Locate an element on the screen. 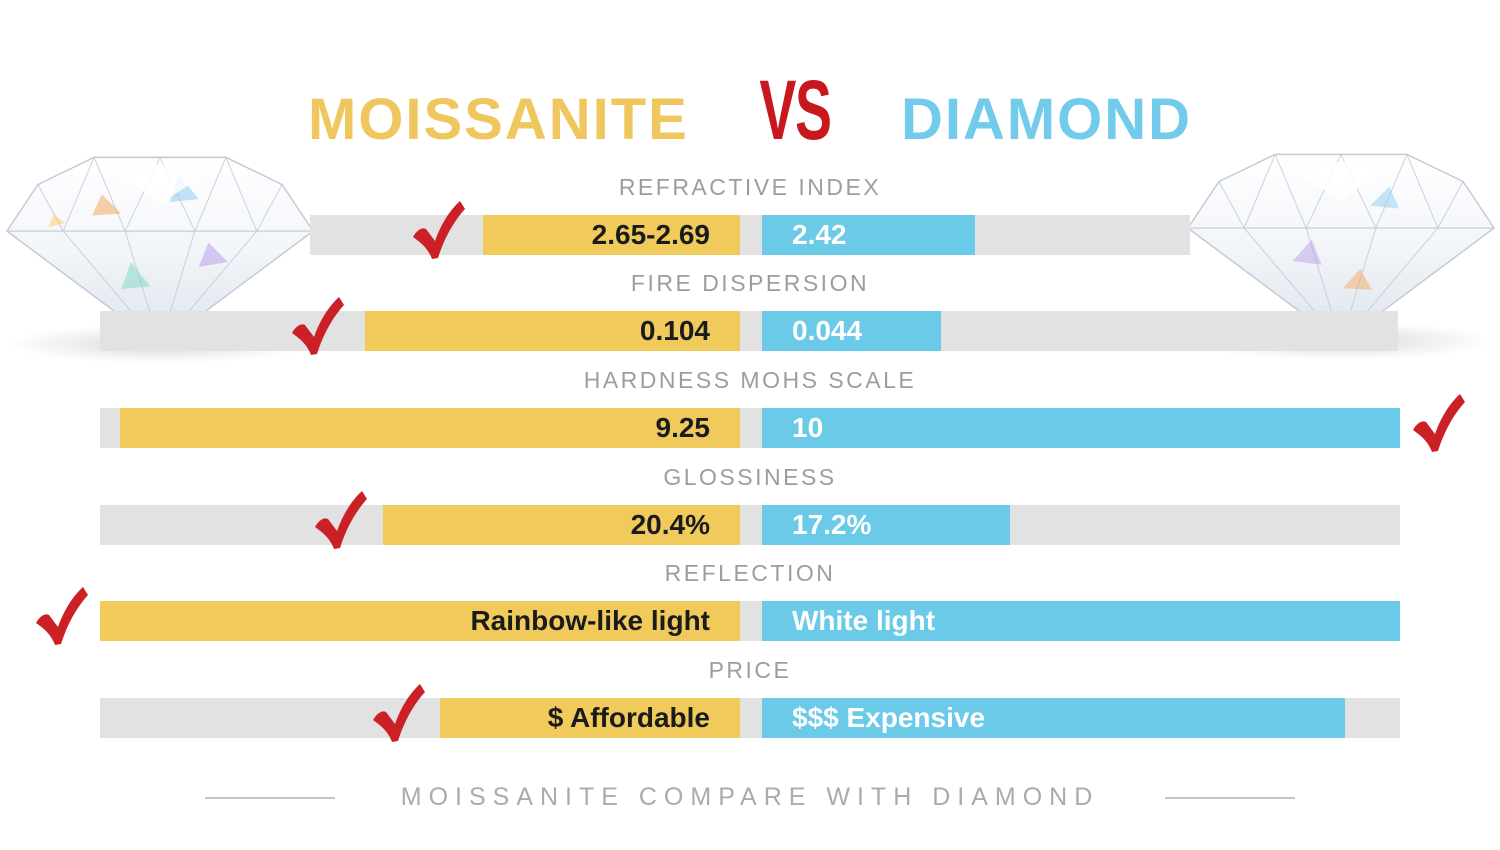 The width and height of the screenshot is (1500, 850). moissanite-bar: 20.4% is located at coordinates (561, 525).